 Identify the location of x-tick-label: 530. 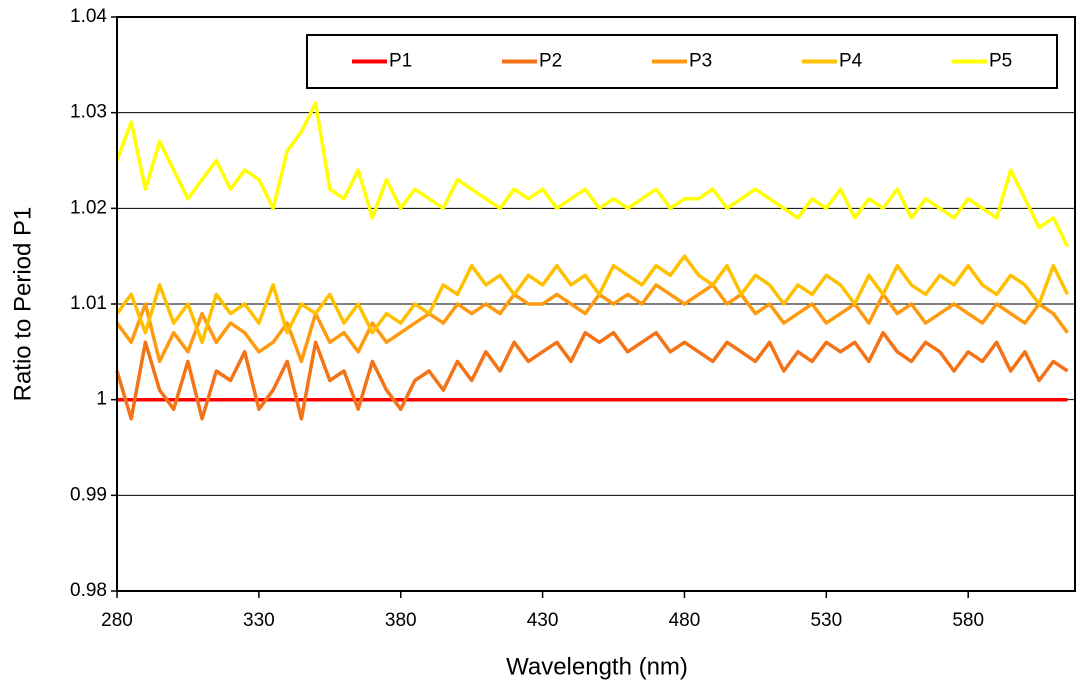
(826, 620).